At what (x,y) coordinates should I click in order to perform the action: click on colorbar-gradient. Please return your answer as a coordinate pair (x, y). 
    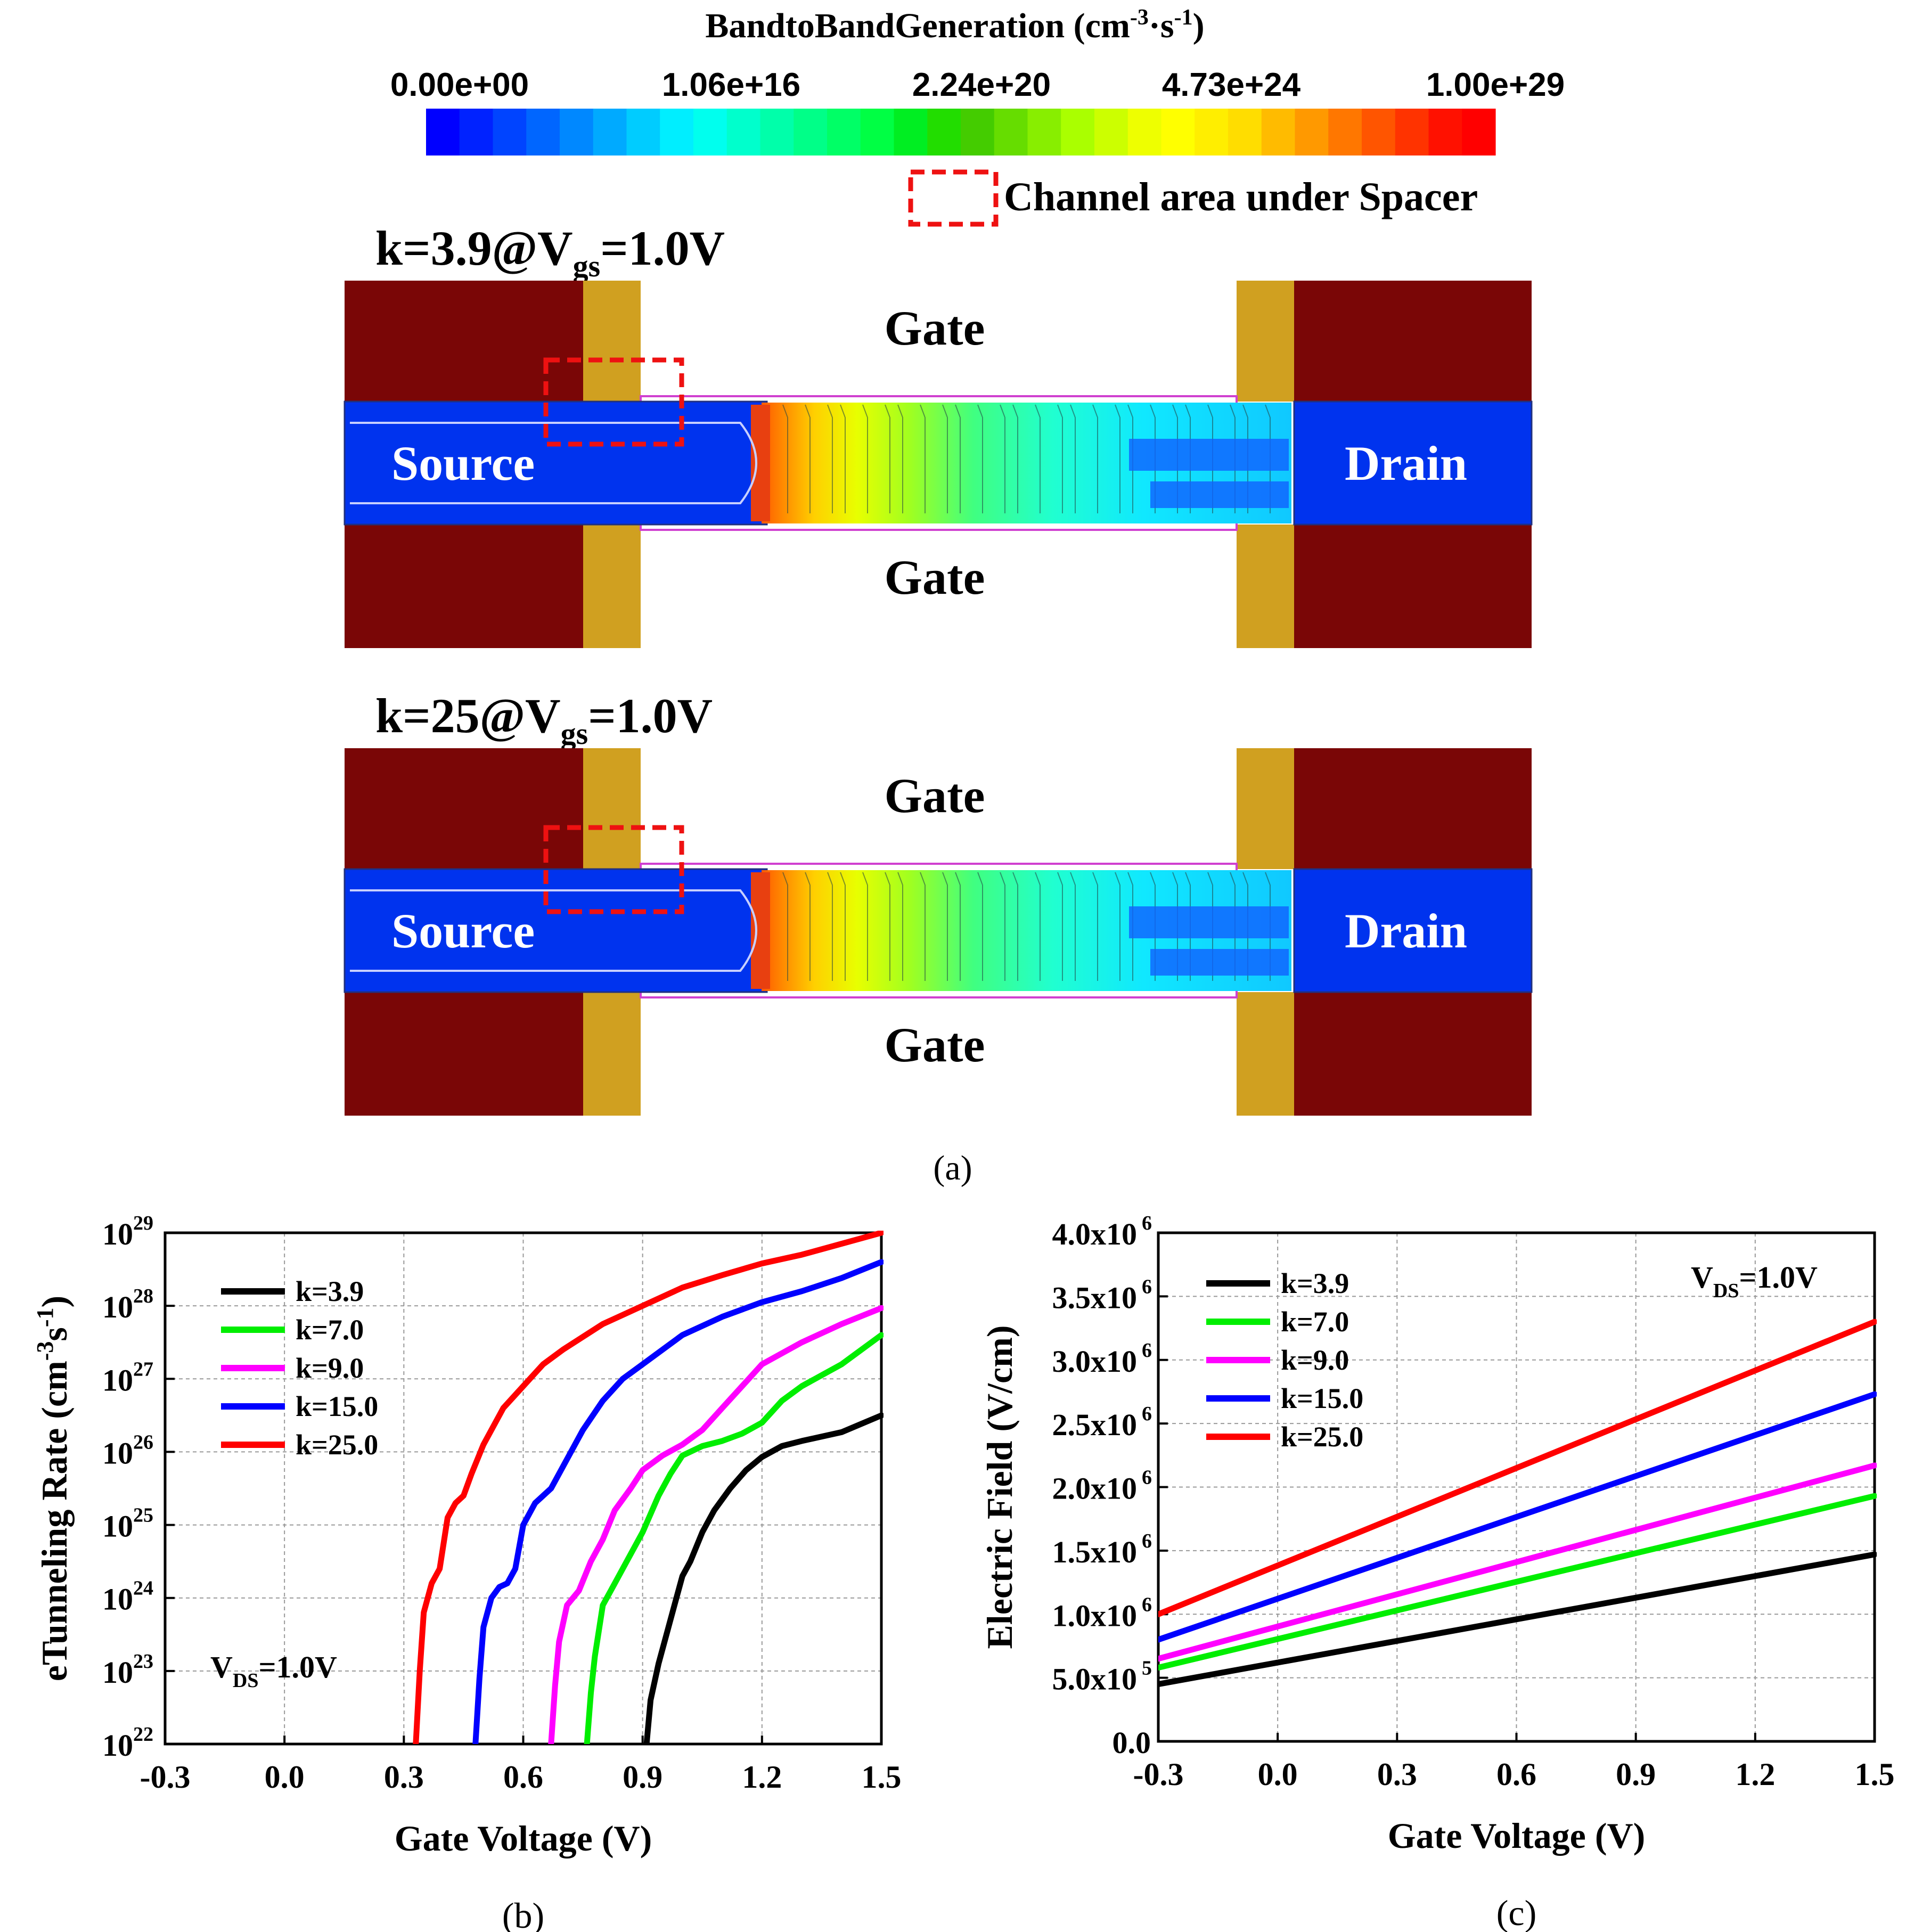
    Looking at the image, I should click on (961, 132).